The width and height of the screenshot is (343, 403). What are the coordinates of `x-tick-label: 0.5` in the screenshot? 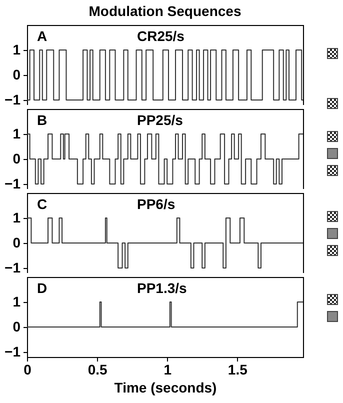 It's located at (98, 370).